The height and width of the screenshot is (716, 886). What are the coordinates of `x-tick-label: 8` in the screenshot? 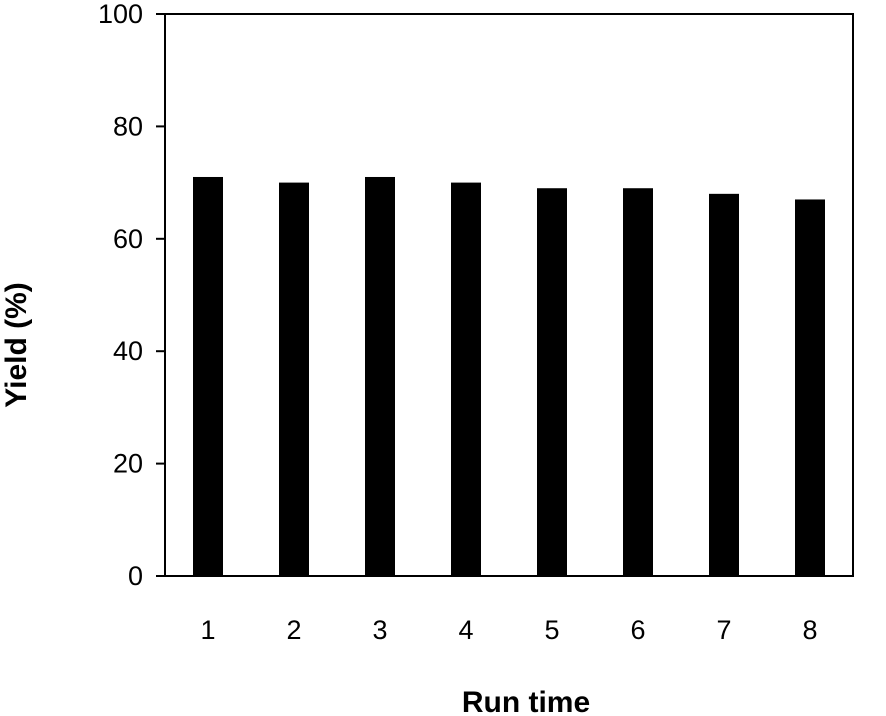 It's located at (809, 630).